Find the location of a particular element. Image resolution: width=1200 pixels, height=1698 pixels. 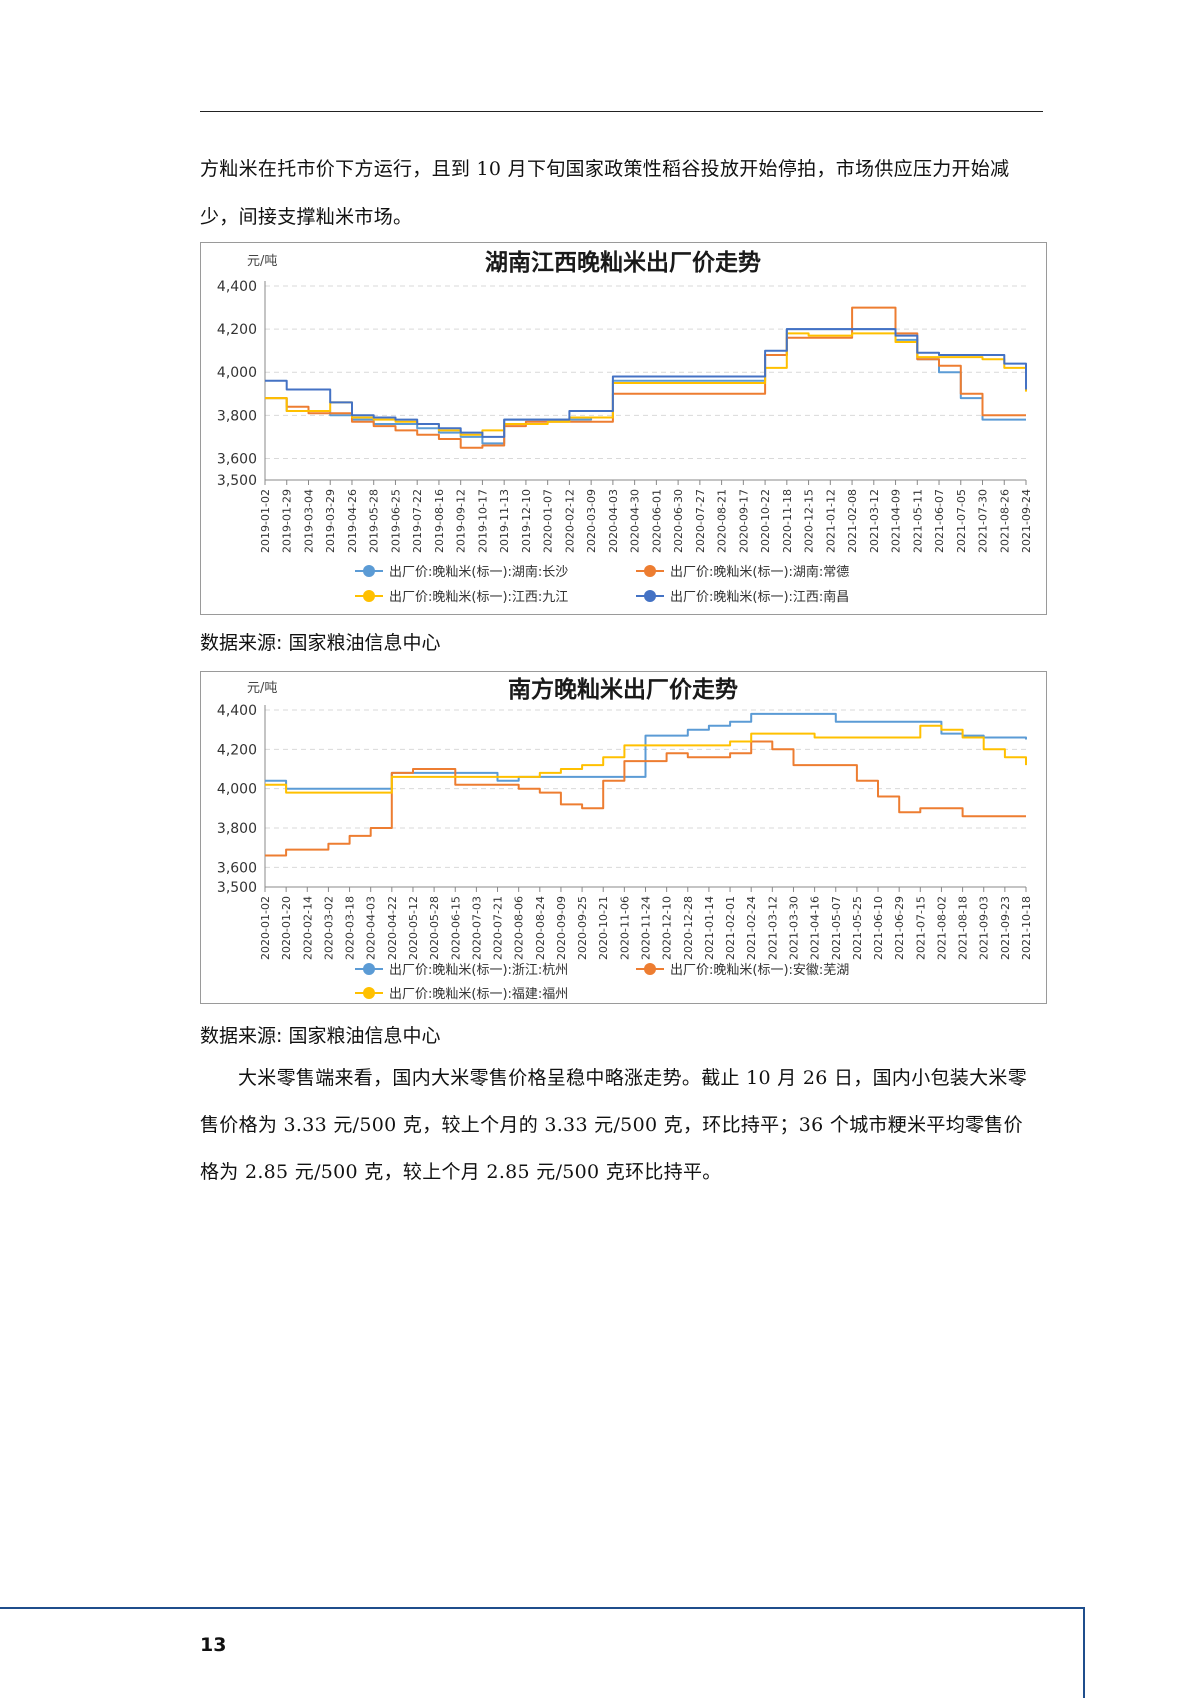

x-tick-label: 2020-11-24 is located at coordinates (646, 928).